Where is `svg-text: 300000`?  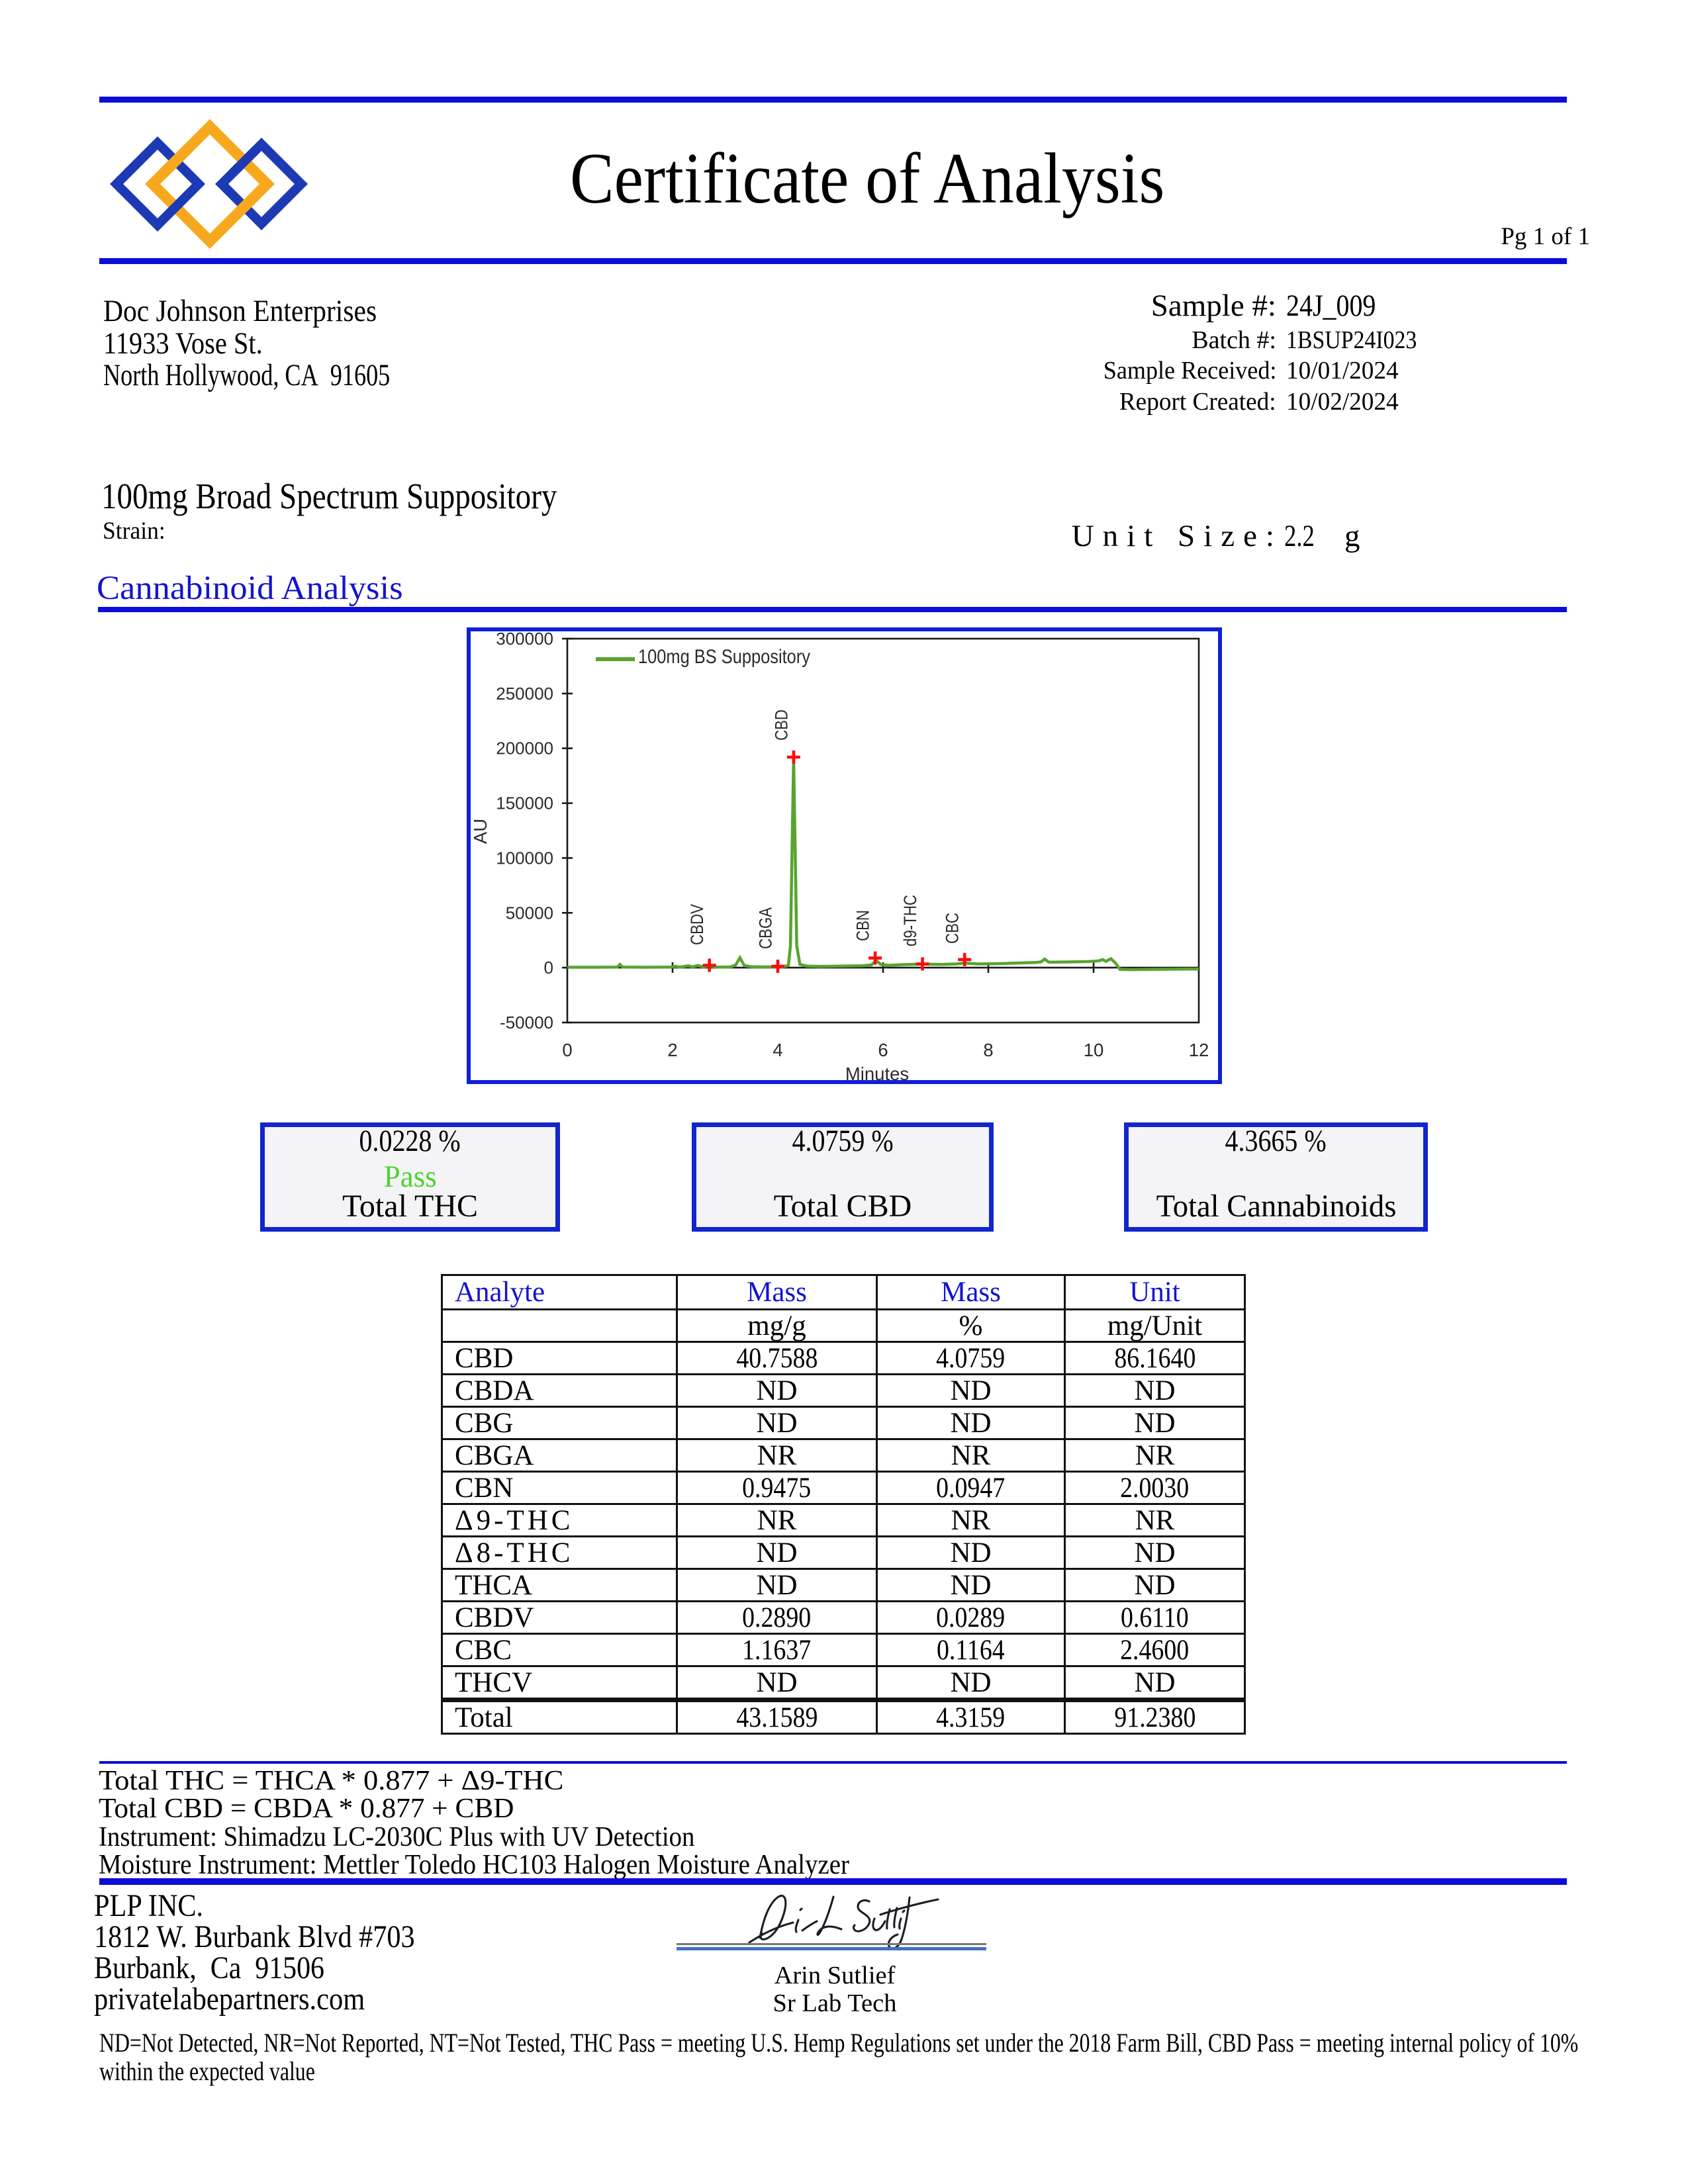 svg-text: 300000 is located at coordinates (524, 639).